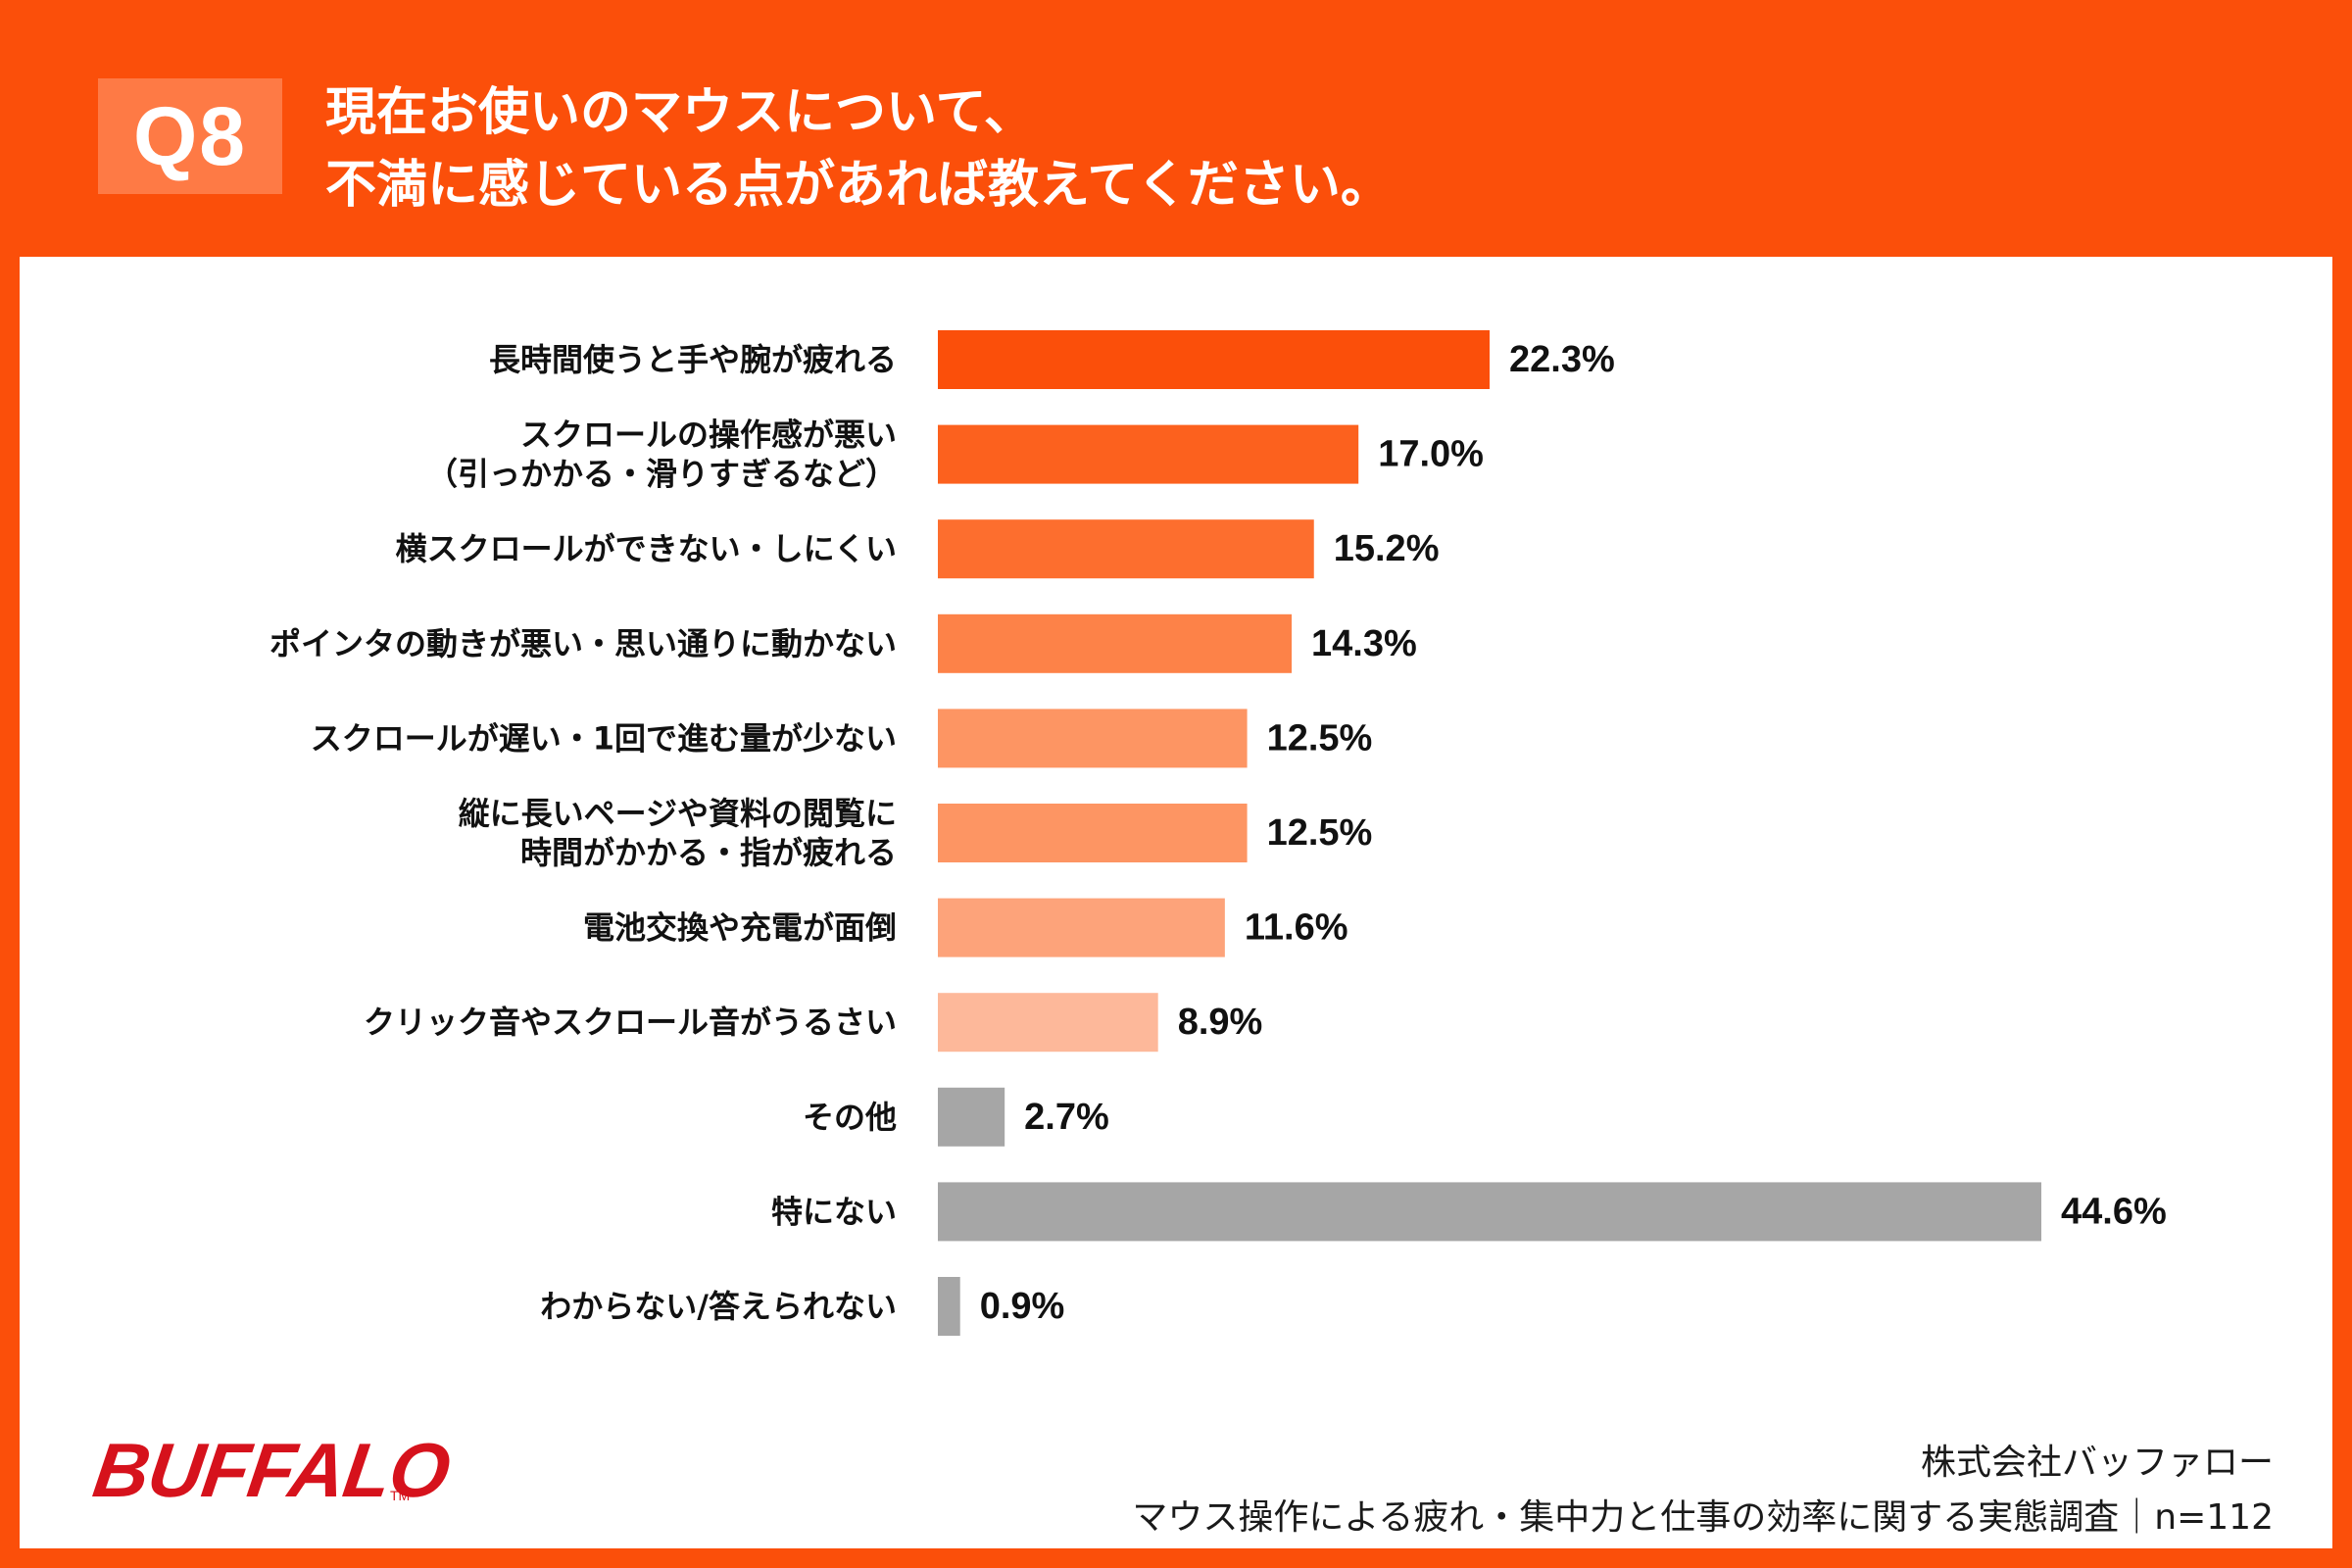 The height and width of the screenshot is (1568, 2352). Describe the element at coordinates (190, 136) in the screenshot. I see `question-badge: Q8` at that location.